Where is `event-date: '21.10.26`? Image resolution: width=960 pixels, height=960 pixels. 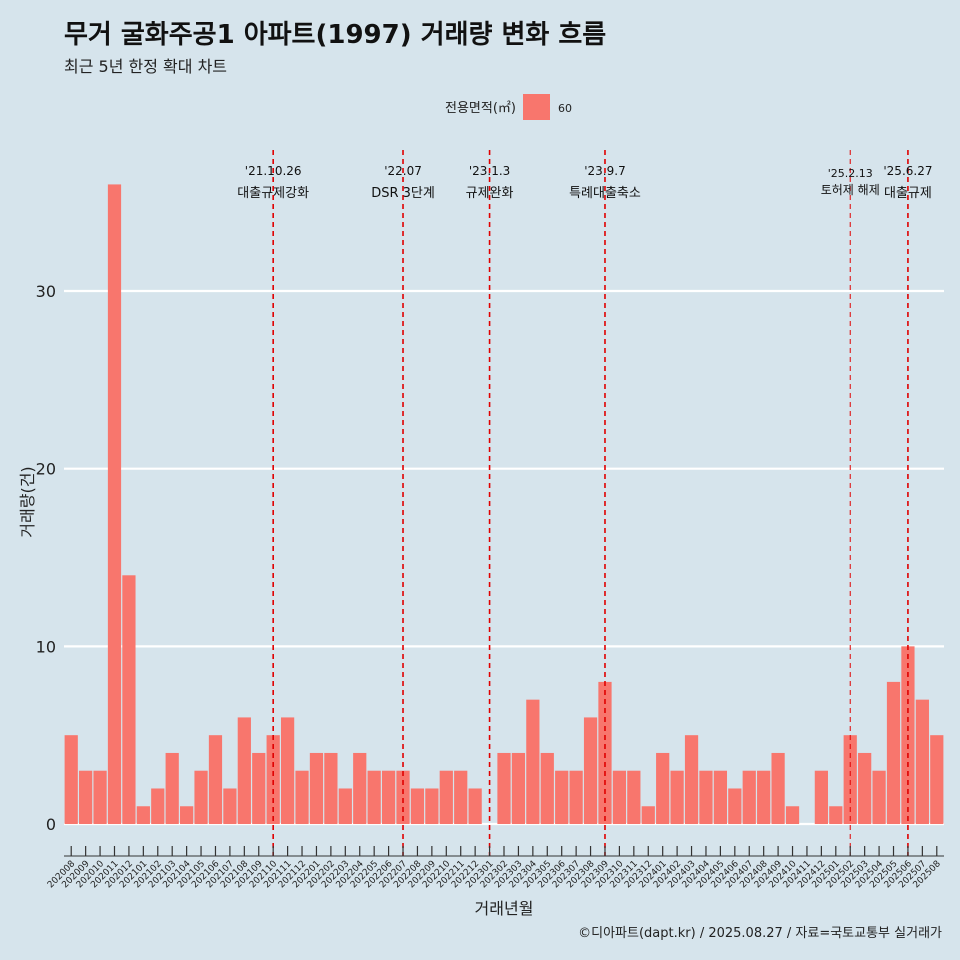
event-date: '21.10.26 is located at coordinates (273, 171).